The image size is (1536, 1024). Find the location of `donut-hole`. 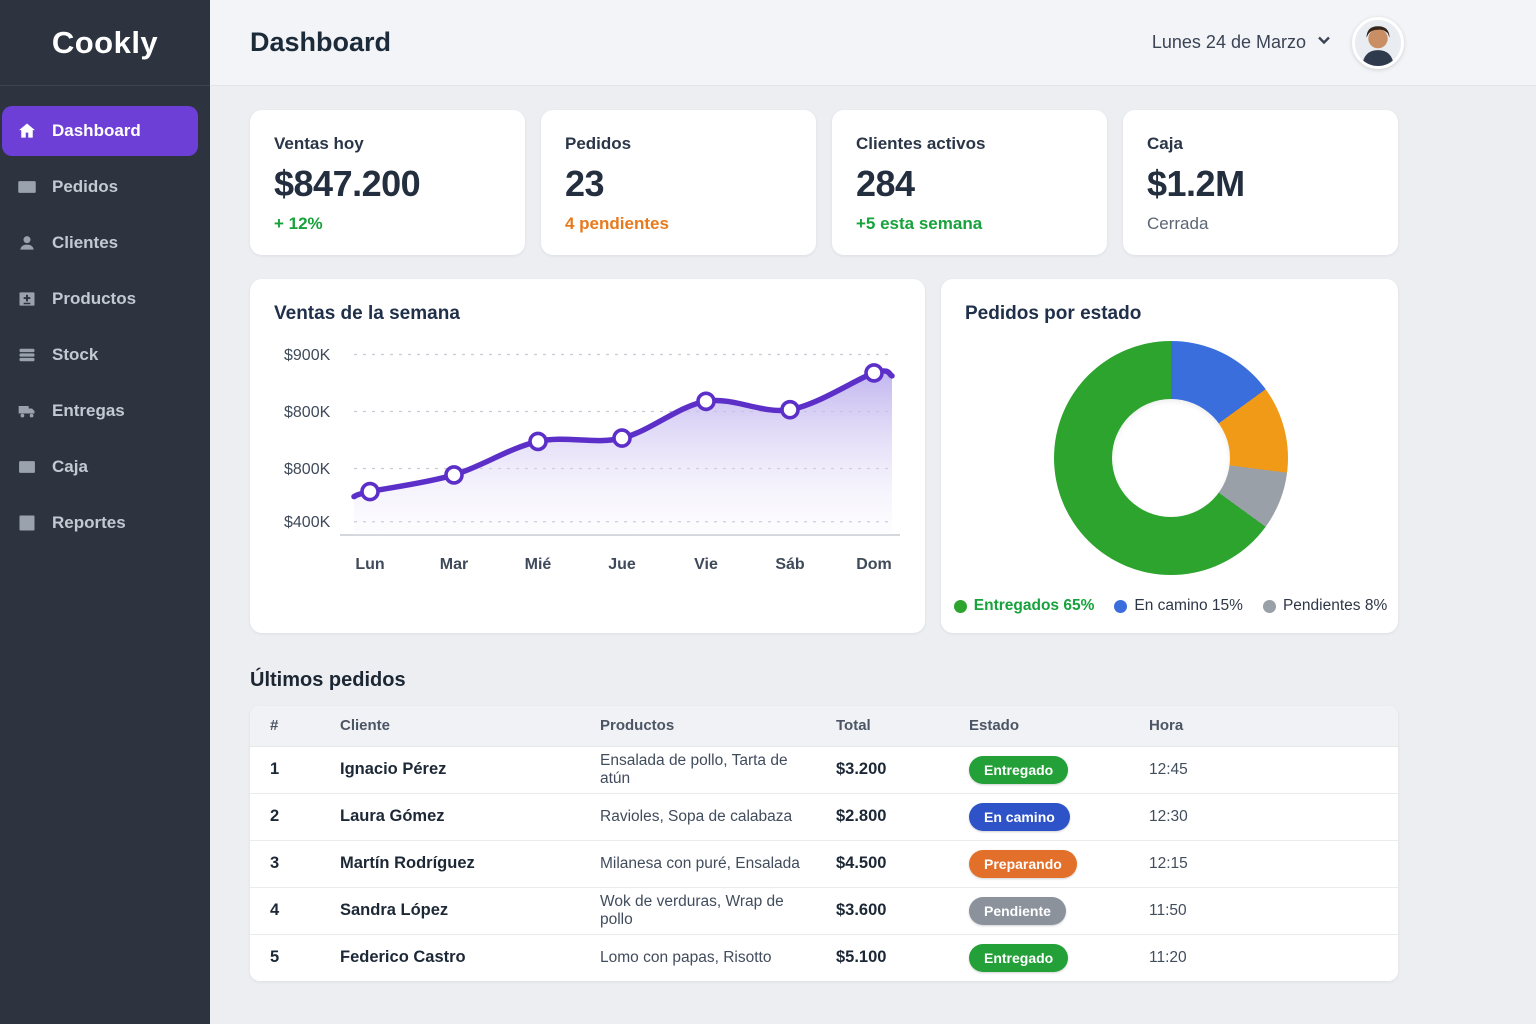

donut-hole is located at coordinates (1170, 458).